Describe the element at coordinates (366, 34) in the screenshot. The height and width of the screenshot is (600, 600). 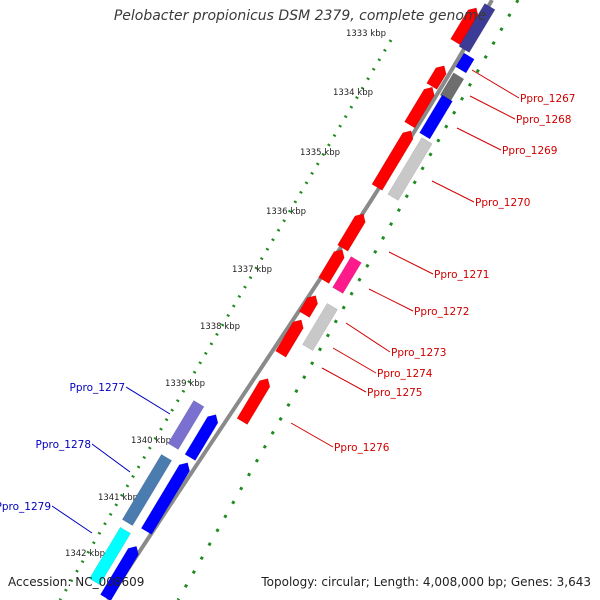
I see `kbp-tick-label: 1333 kbp` at that location.